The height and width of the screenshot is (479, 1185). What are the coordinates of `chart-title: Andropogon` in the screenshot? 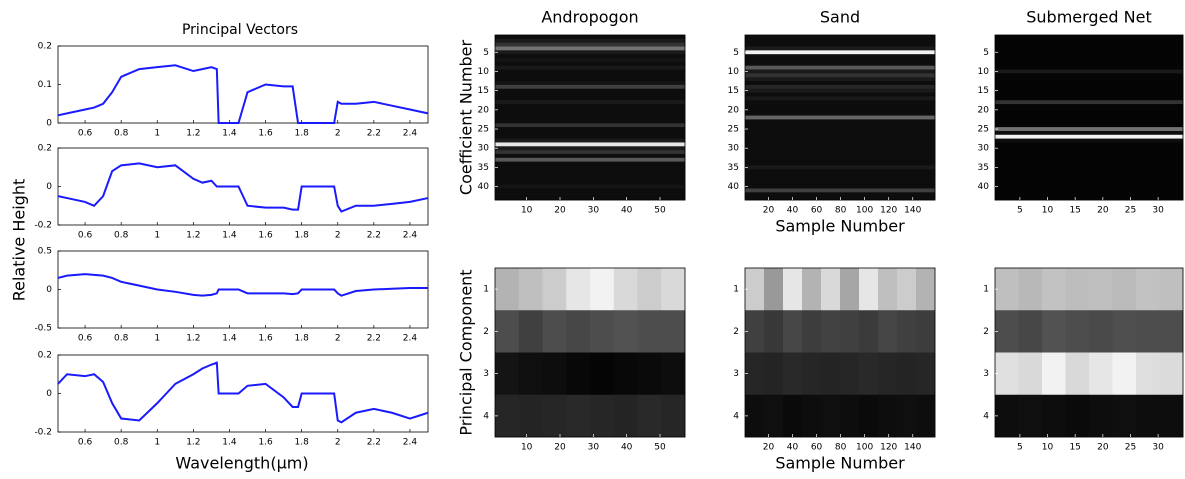 It's located at (589, 17).